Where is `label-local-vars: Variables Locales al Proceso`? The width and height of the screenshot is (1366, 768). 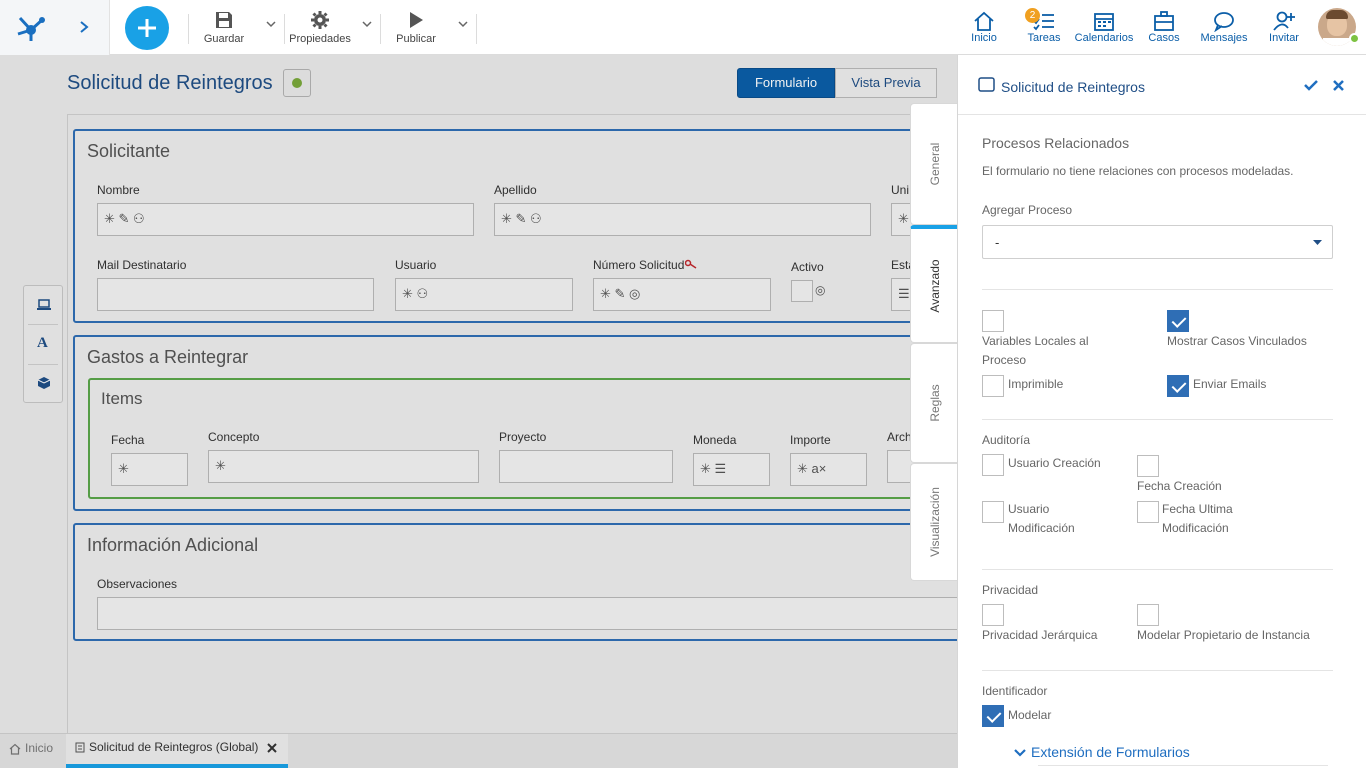
label-local-vars: Variables Locales al Proceso is located at coordinates (1035, 350).